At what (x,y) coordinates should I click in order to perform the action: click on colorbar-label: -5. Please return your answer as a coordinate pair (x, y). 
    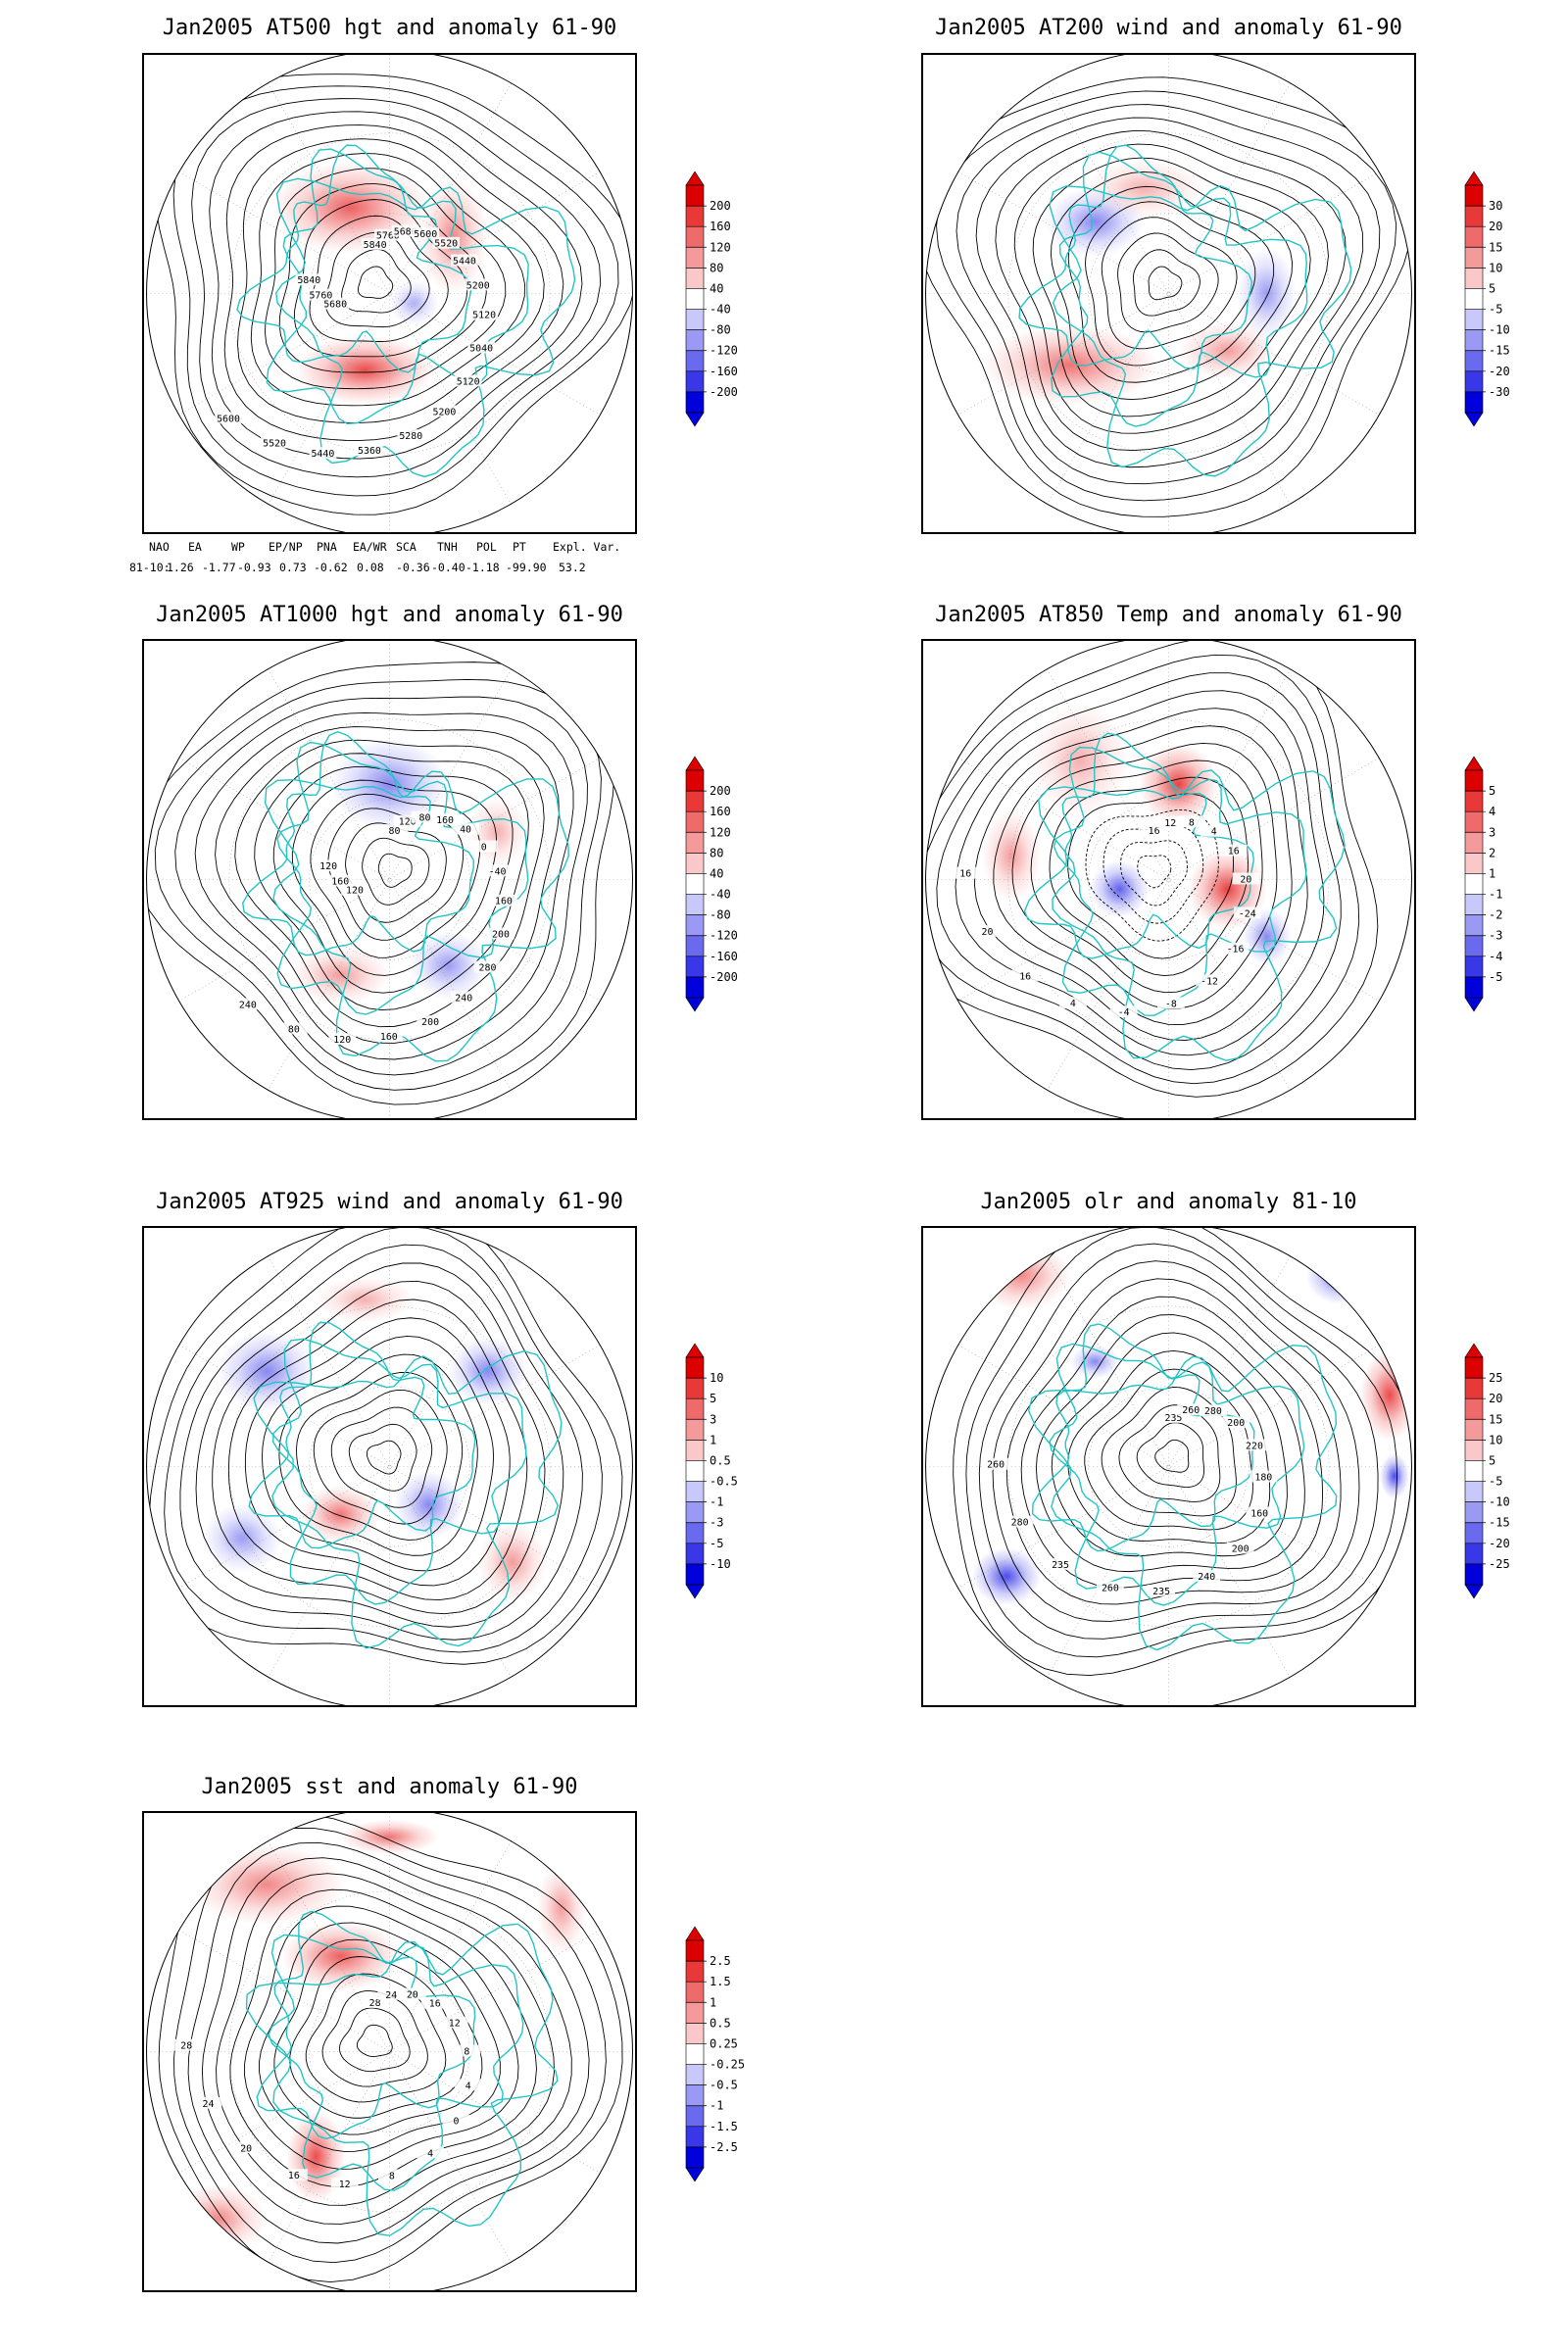
    Looking at the image, I should click on (1495, 1482).